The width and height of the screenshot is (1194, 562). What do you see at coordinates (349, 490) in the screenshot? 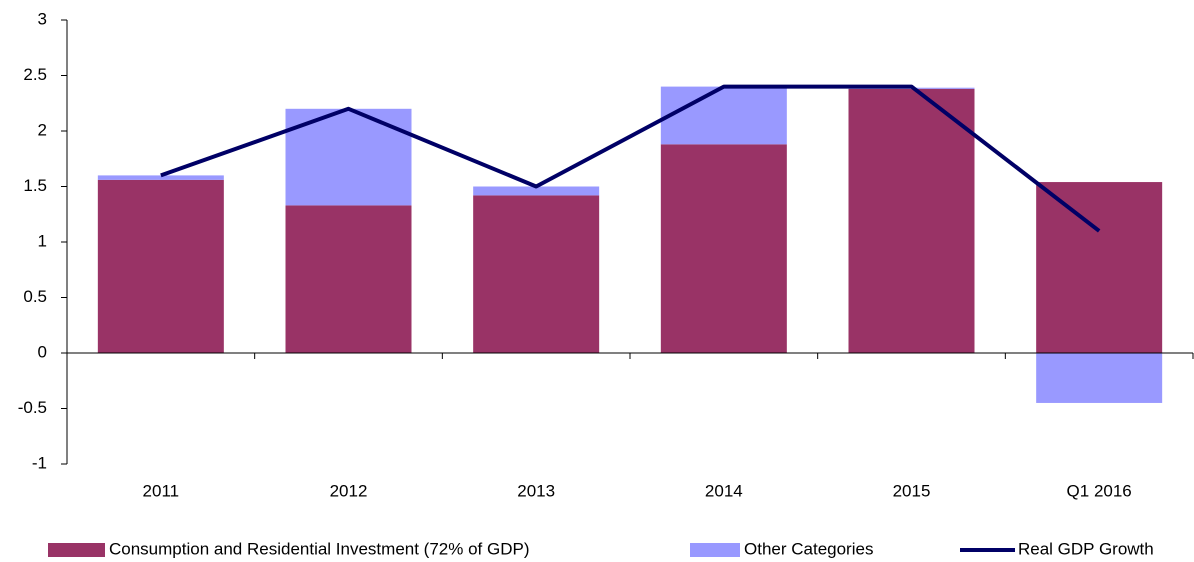
I see `x-tick-label: 2012` at bounding box center [349, 490].